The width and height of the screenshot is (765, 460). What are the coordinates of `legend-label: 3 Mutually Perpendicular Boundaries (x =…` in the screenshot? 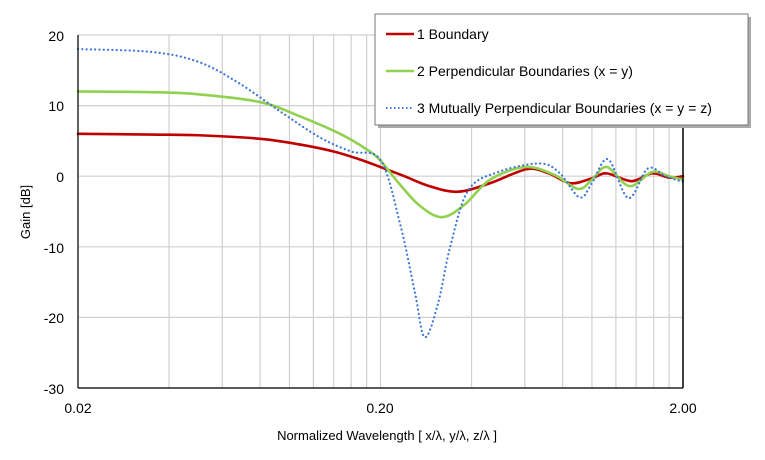 It's located at (564, 108).